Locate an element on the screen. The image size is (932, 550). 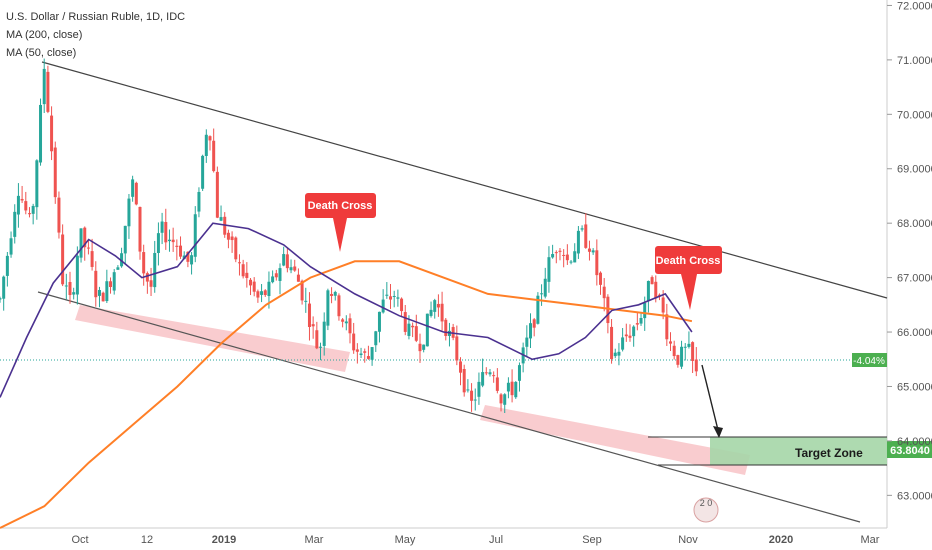
price-tick-label: 69.0000 is located at coordinates (914, 170).